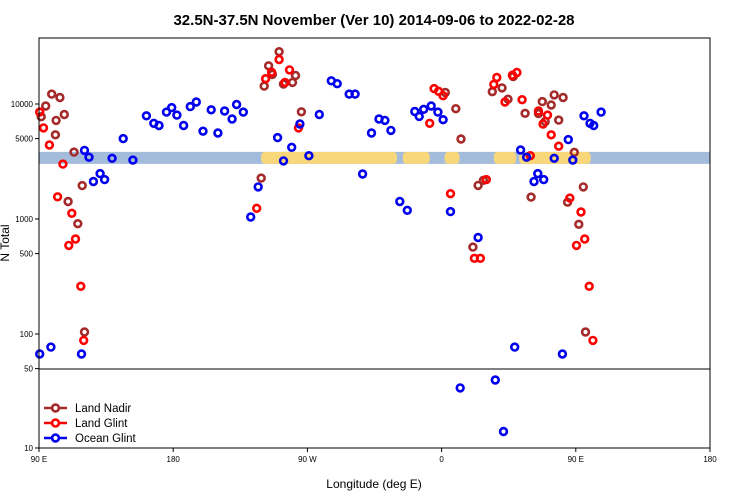 The width and height of the screenshot is (750, 500). Describe the element at coordinates (25, 276) in the screenshot. I see `y-axis: 10 50 100 500 1000 5000 10000` at that location.